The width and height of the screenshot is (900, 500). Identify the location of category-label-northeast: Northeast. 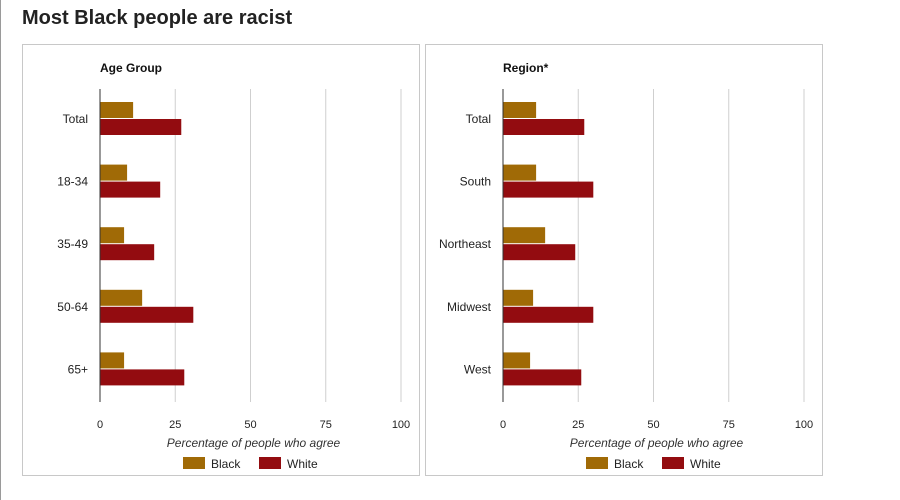
(465, 244).